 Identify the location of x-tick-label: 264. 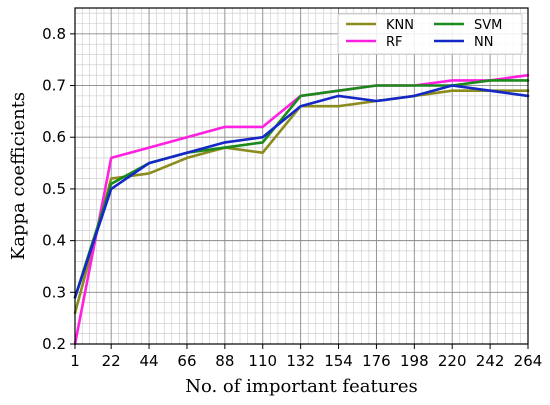
(528, 361).